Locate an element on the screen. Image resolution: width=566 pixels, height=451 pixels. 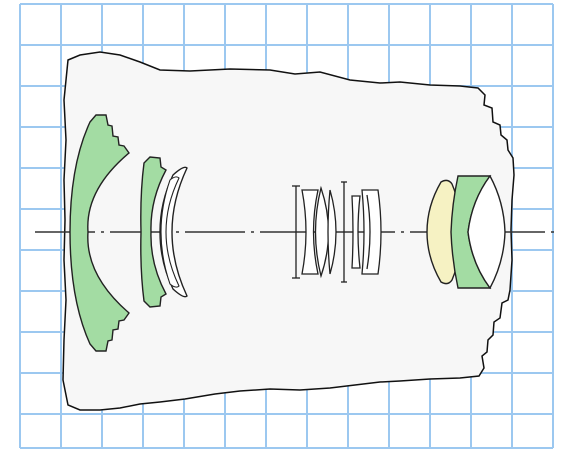
lens-element-front-green is located at coordinates (99, 233).